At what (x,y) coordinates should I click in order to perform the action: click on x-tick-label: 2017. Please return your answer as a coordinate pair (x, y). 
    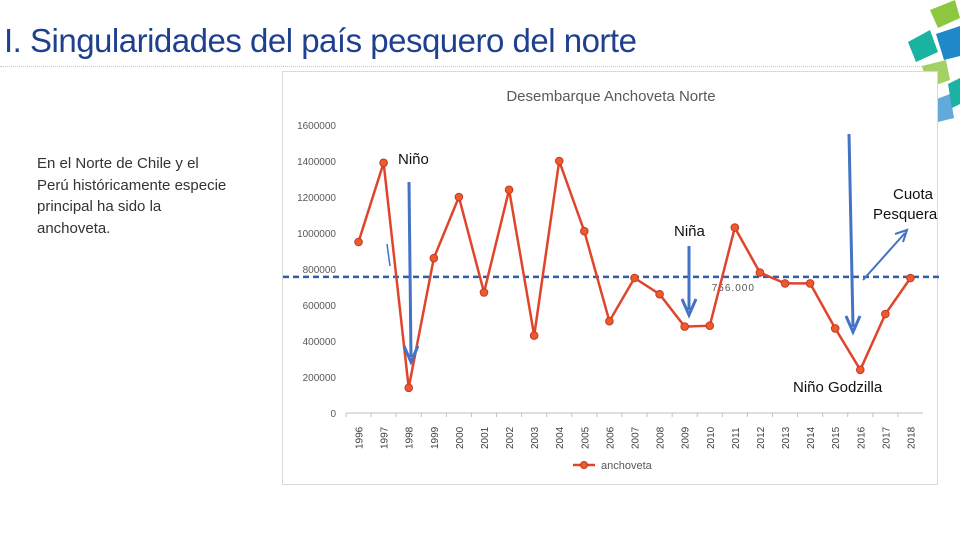
    Looking at the image, I should click on (886, 437).